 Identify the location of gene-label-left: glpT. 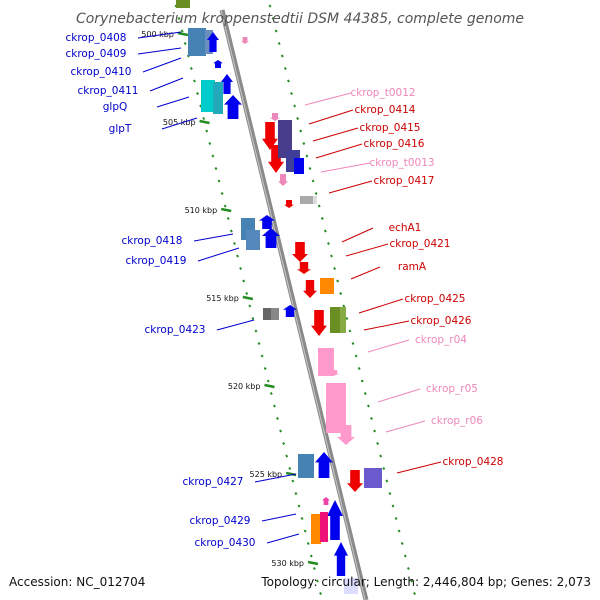
(120, 129).